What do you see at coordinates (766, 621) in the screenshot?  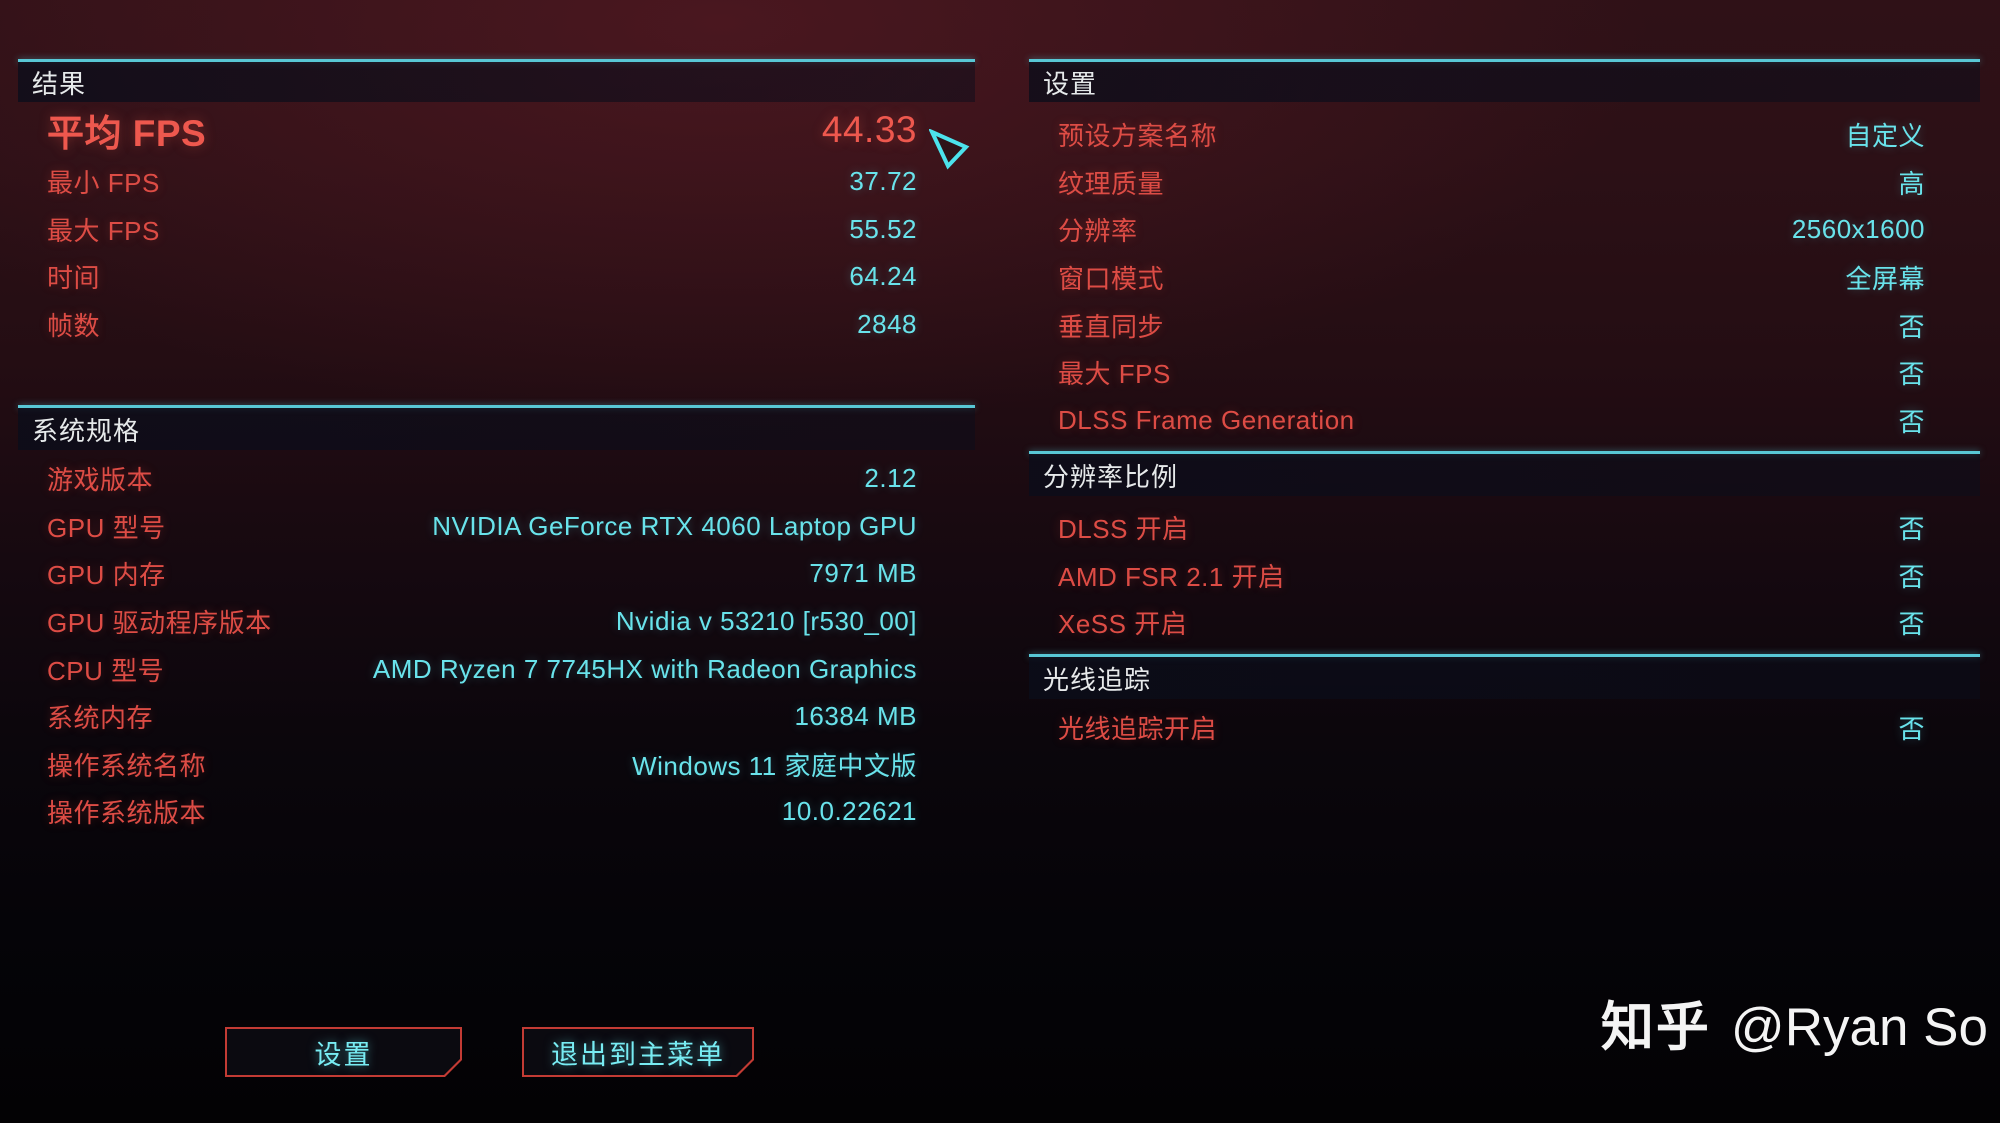 I see `row-value: Nvidia v 53210 [r530_00]` at bounding box center [766, 621].